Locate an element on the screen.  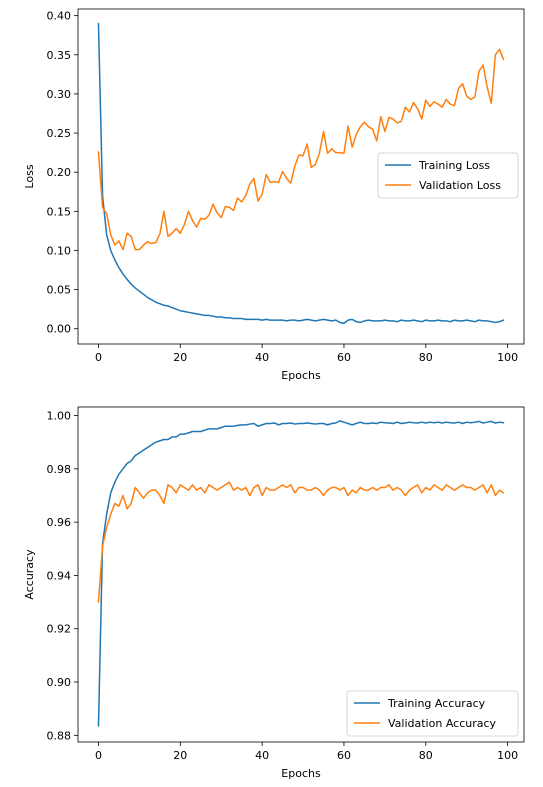
loss-y-tick-label: 0.35 is located at coordinates (59, 55).